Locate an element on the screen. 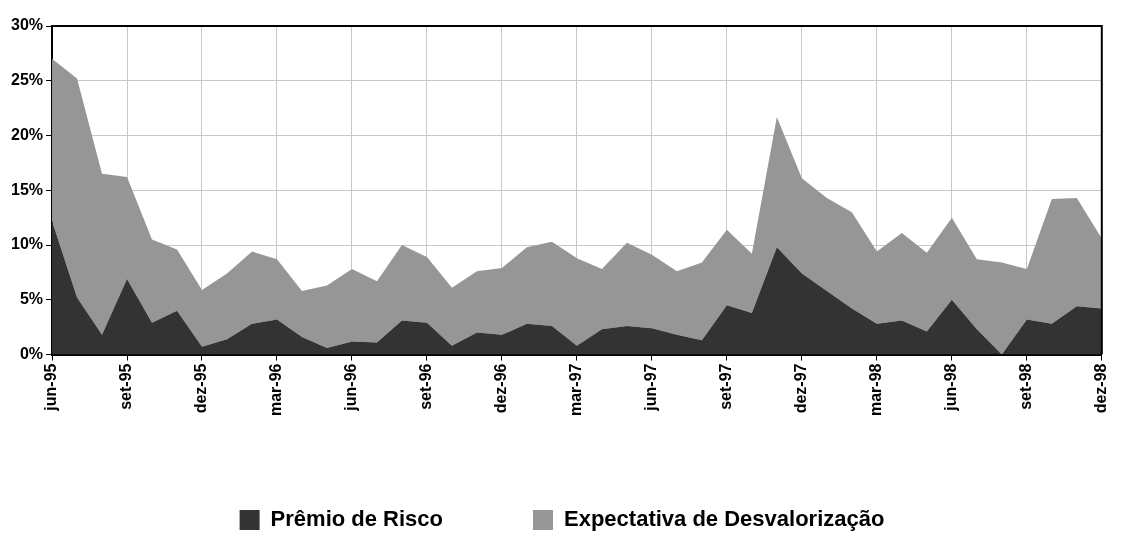 This screenshot has width=1132, height=549. y-tick-label: 5% is located at coordinates (31, 299).